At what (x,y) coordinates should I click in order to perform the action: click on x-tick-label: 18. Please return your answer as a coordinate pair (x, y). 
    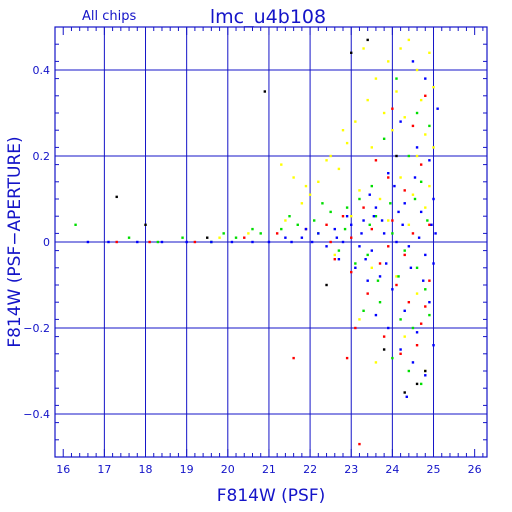
    Looking at the image, I should click on (146, 469).